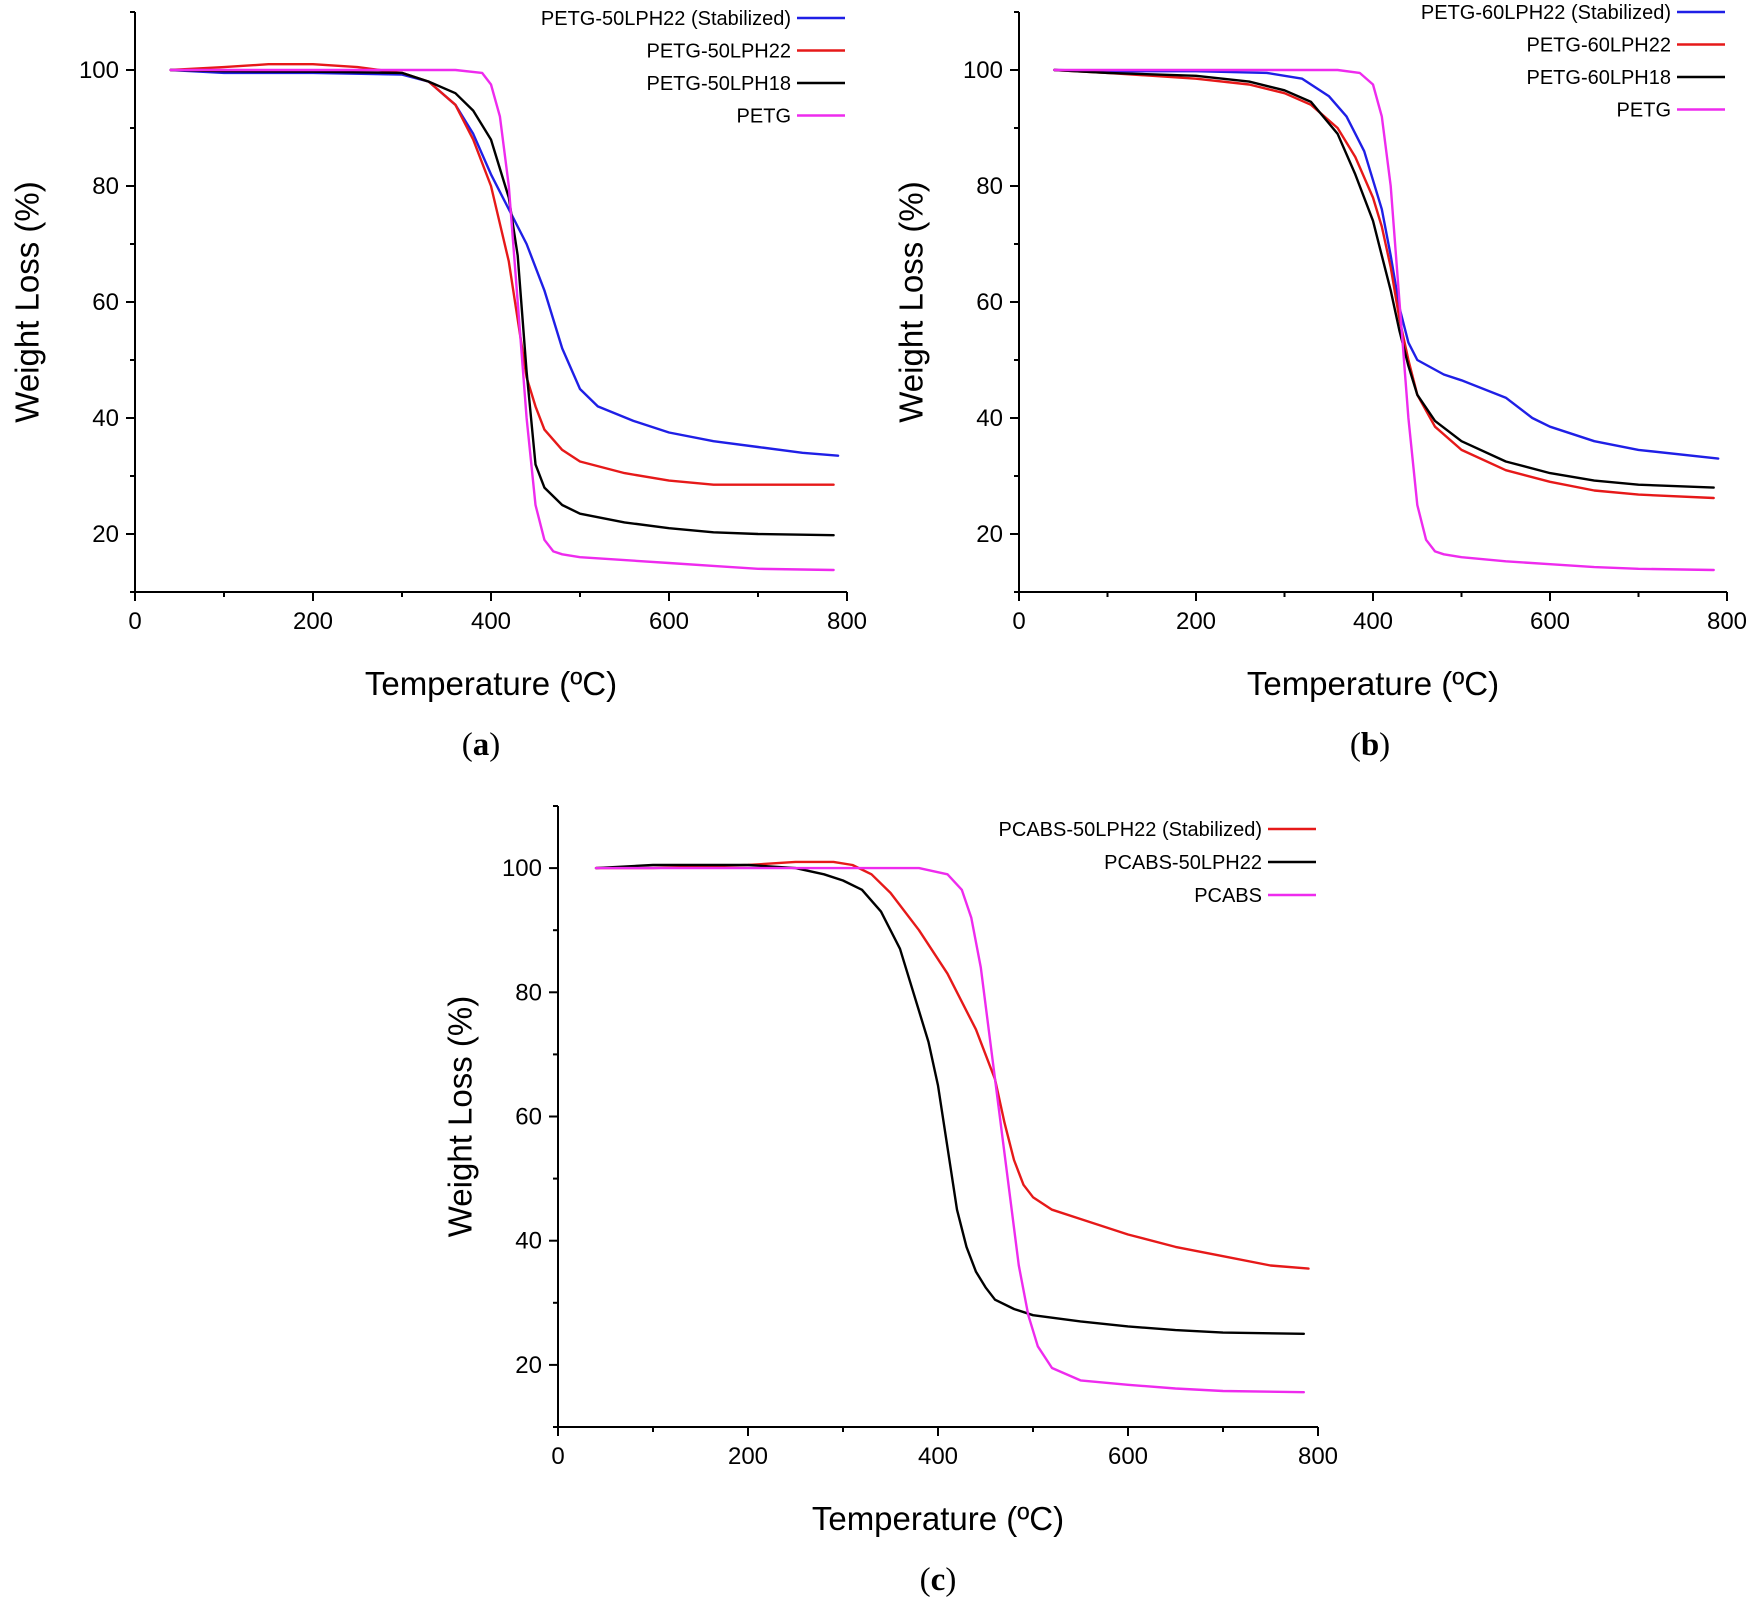 Image resolution: width=1755 pixels, height=1604 pixels. I want to click on legend-label: PCABS, so click(1228, 896).